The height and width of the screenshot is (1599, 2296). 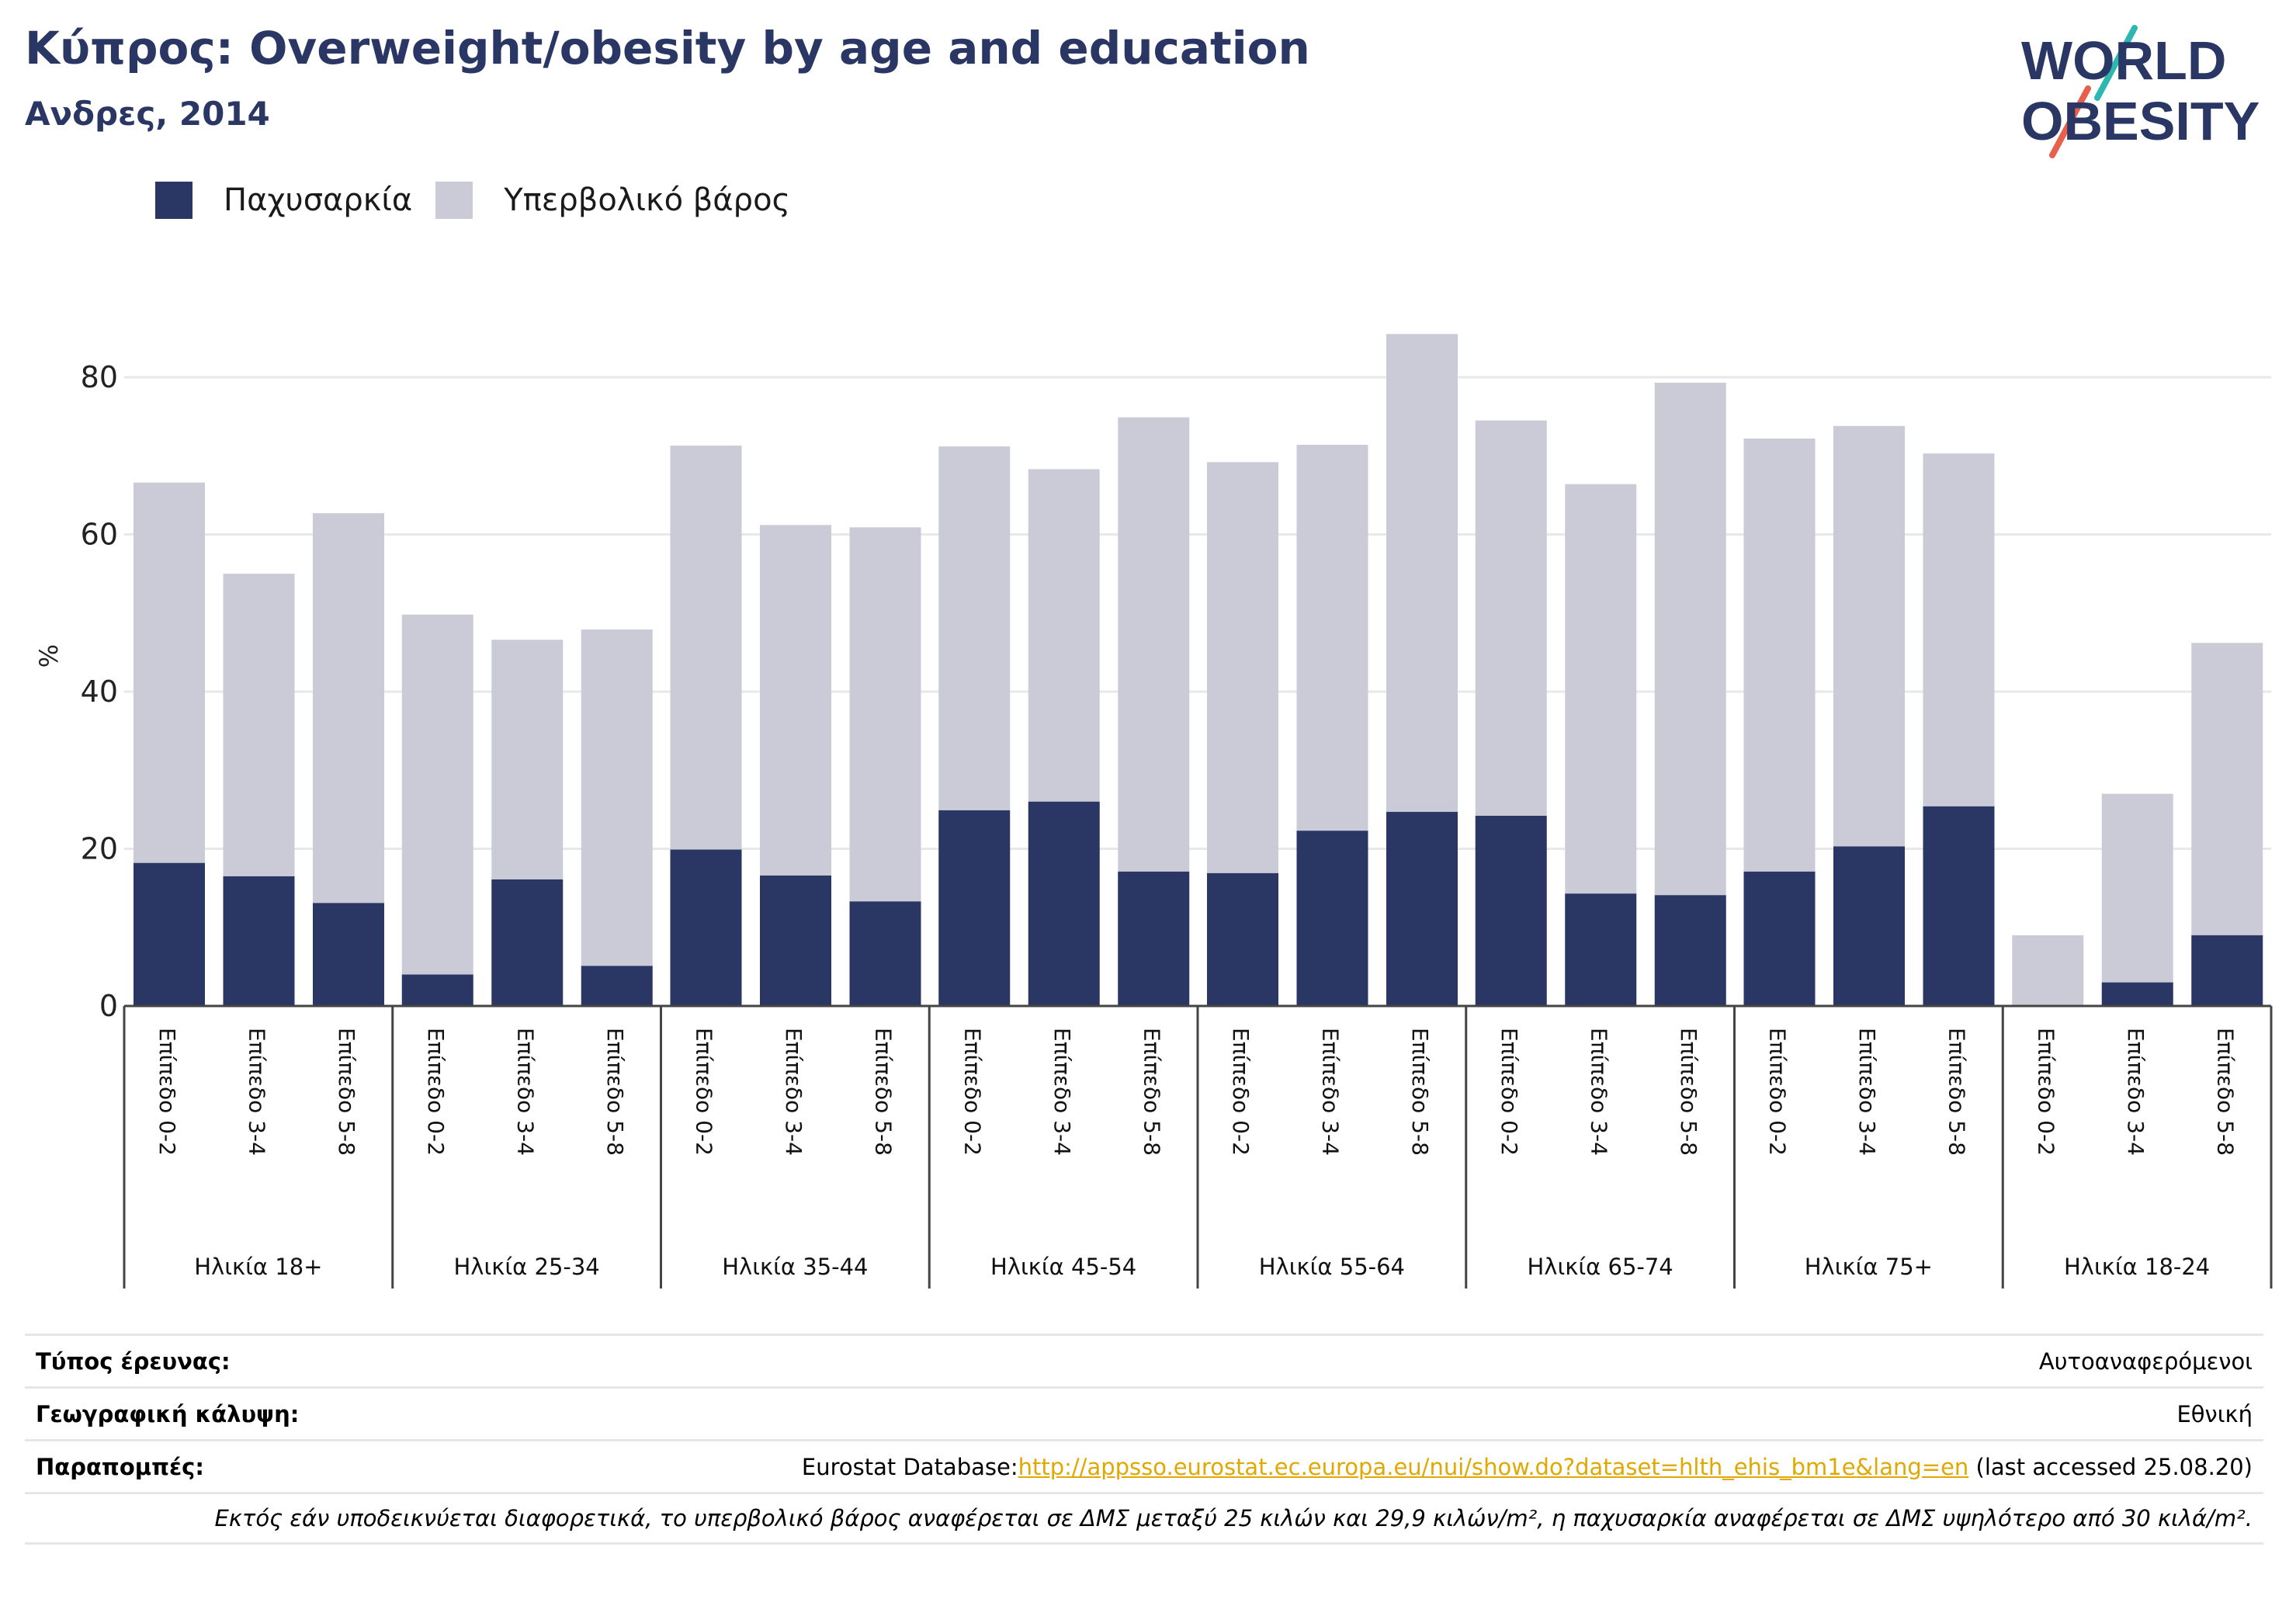 What do you see at coordinates (2137, 1267) in the screenshot?
I see `group-label: Ηλικία 18-24` at bounding box center [2137, 1267].